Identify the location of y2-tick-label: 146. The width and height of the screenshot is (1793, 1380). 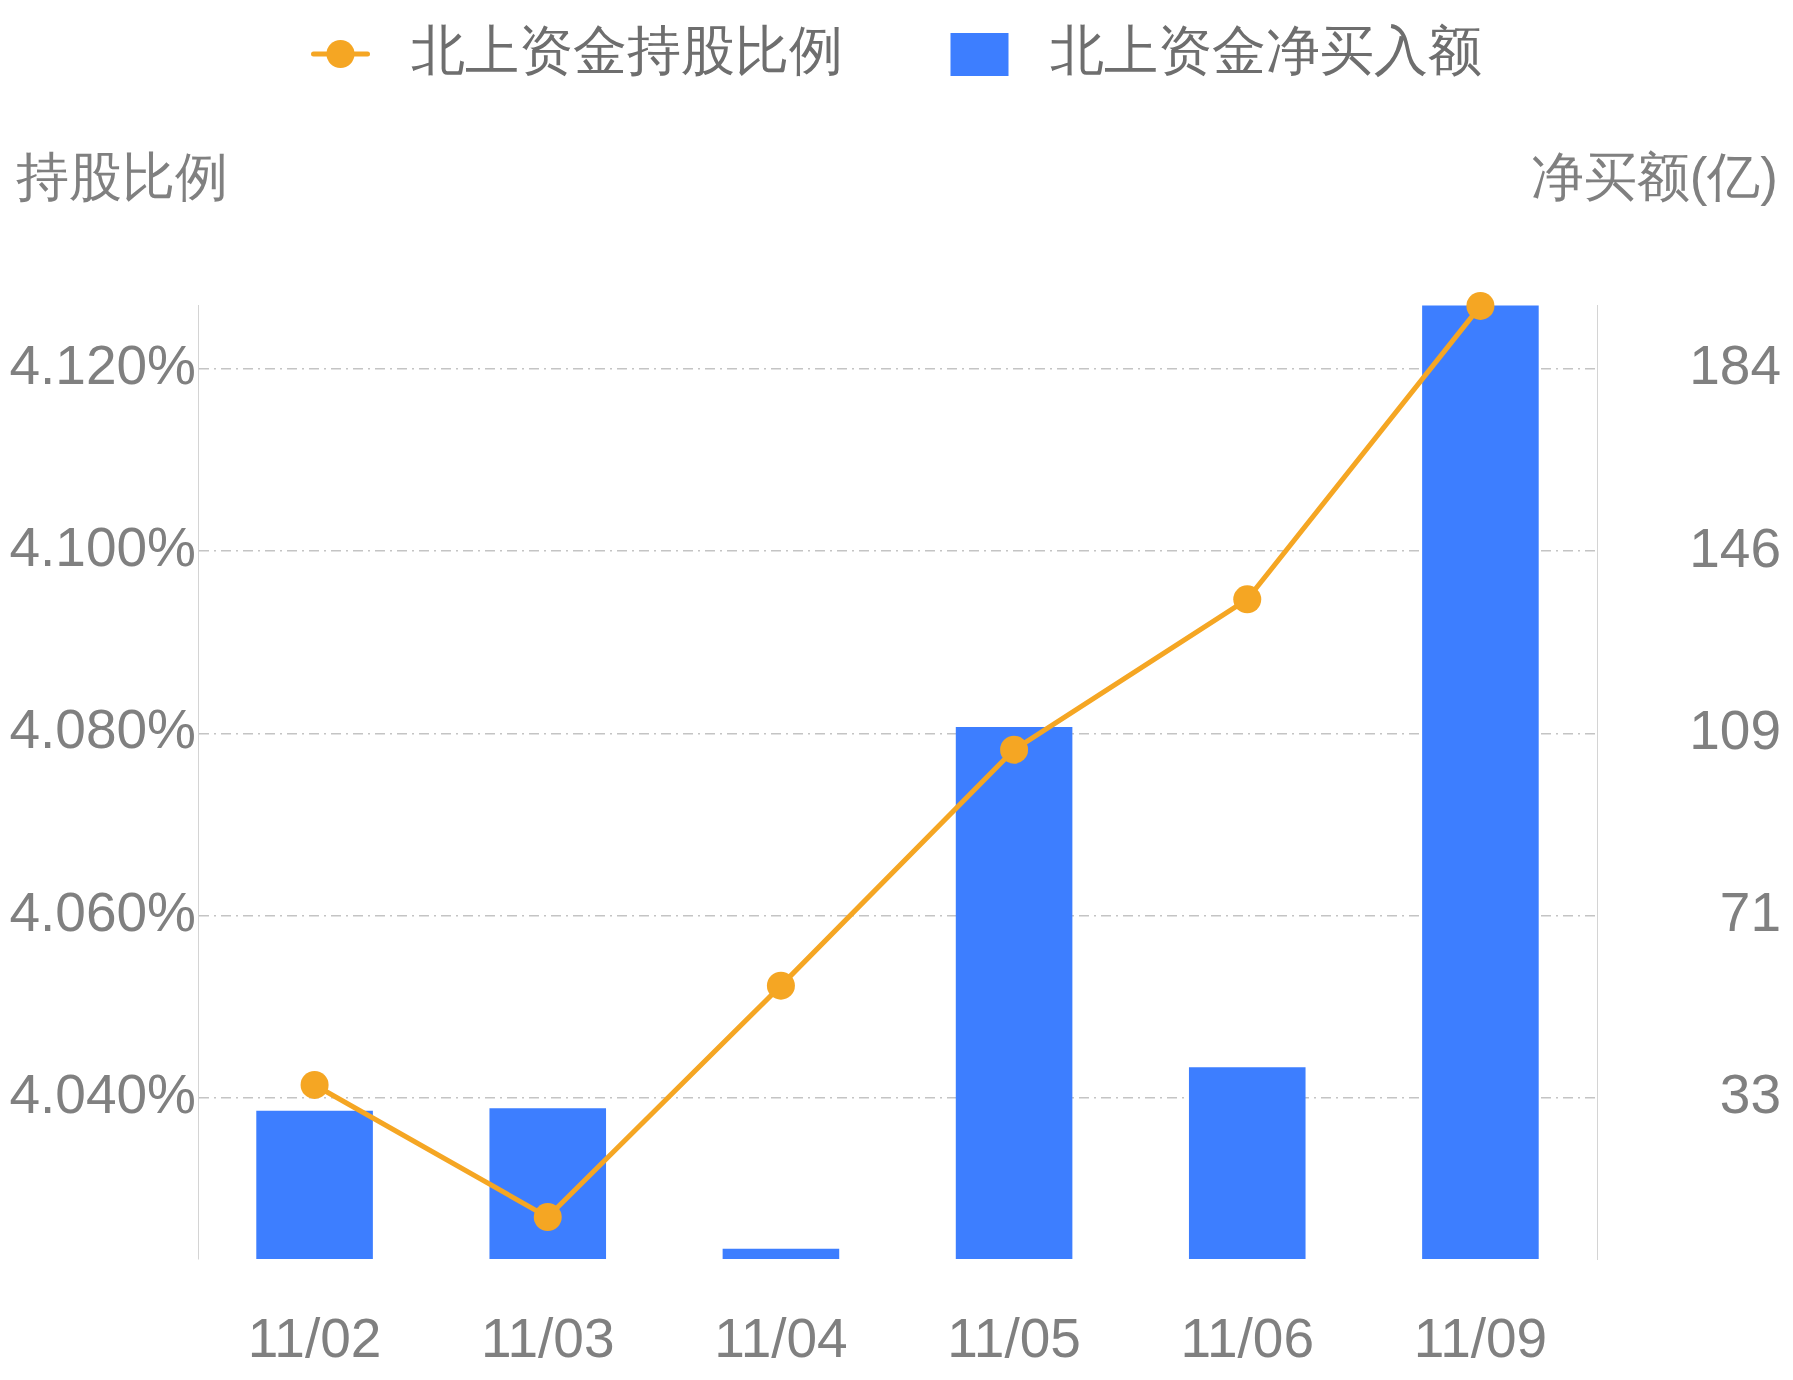
(1735, 547).